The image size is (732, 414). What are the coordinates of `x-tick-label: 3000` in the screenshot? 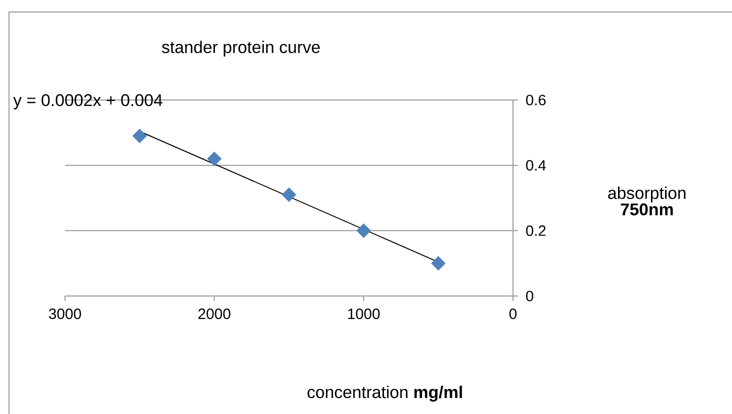 It's located at (65, 314).